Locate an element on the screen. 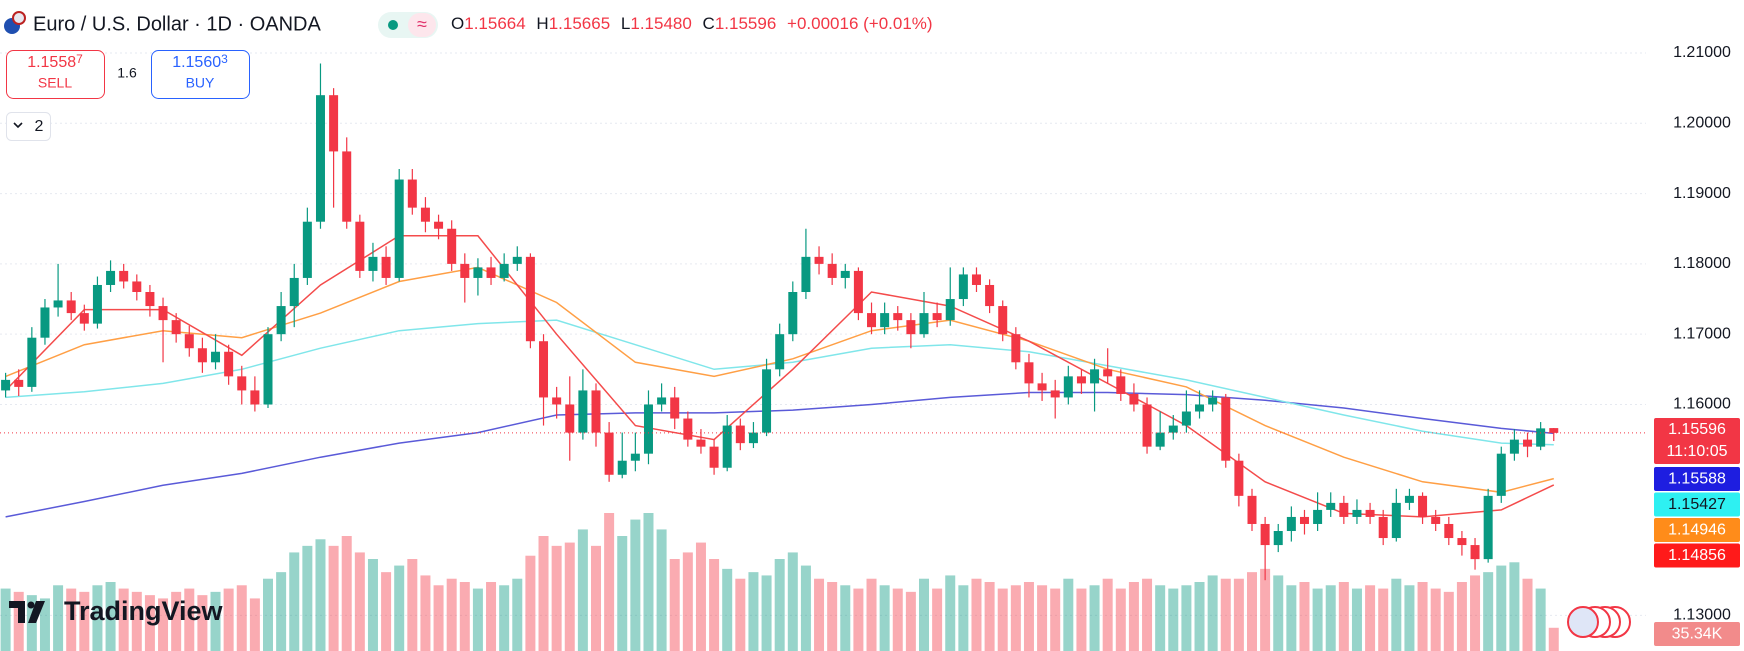  last-price-label: 1.15596 is located at coordinates (1697, 429).